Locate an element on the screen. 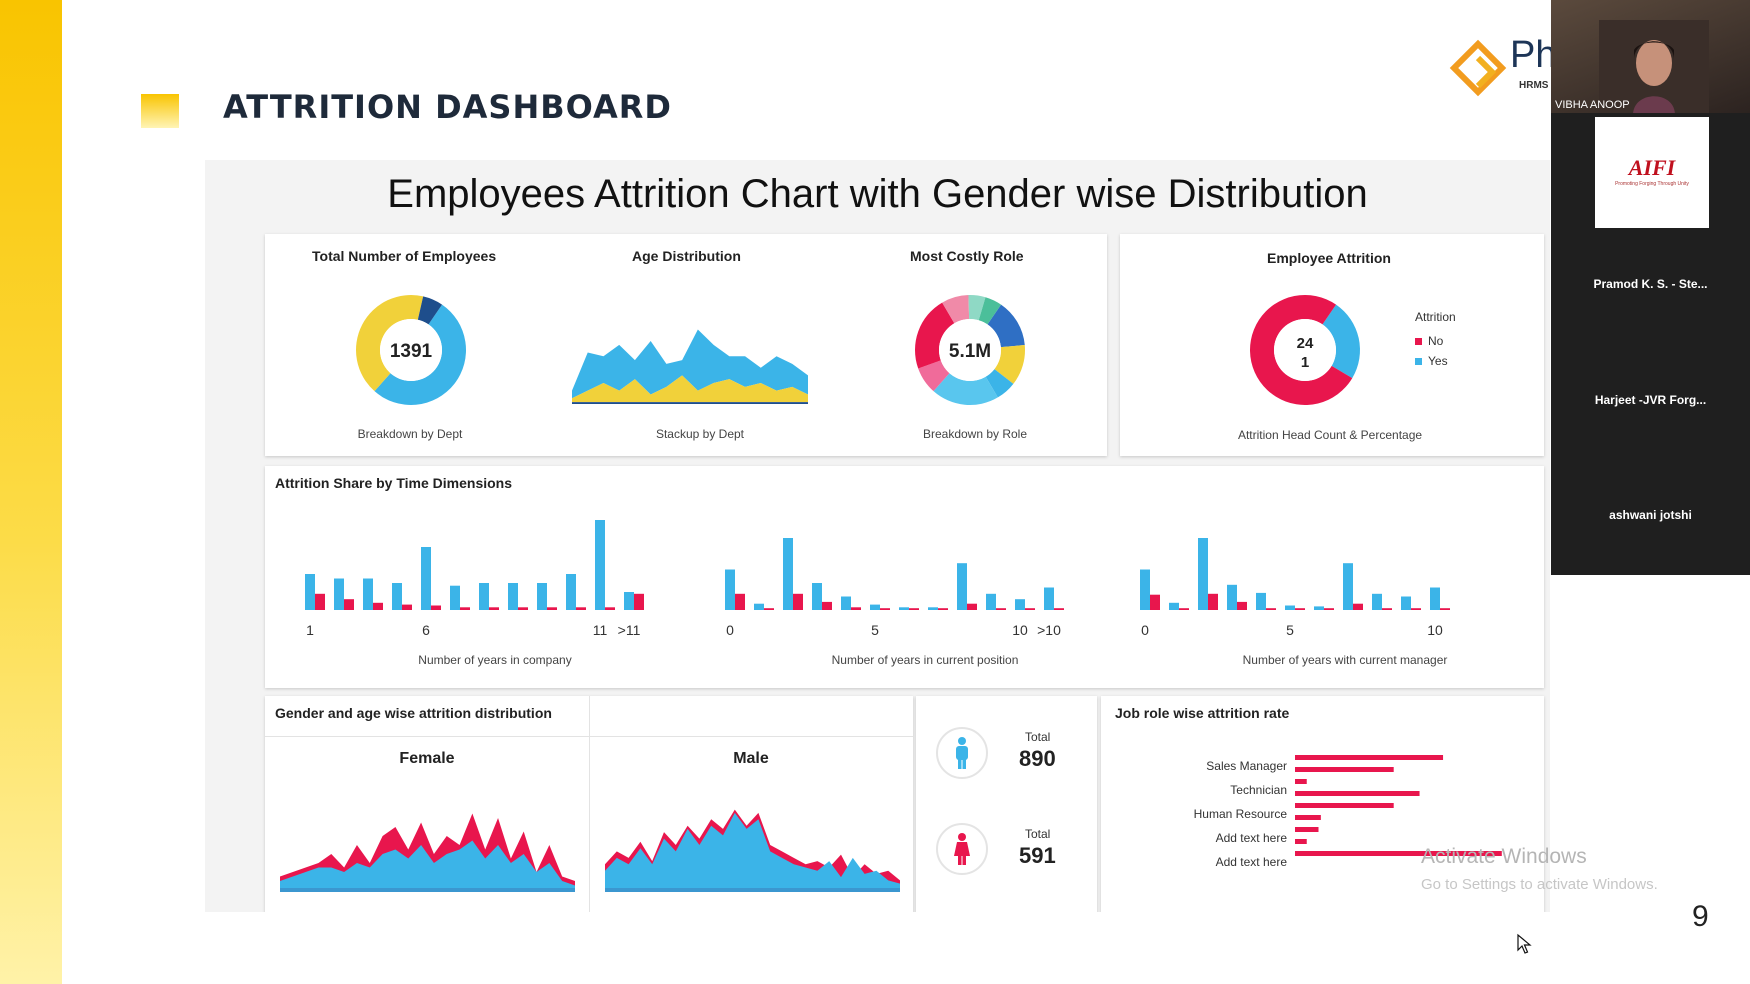  tick-label: 6 is located at coordinates (426, 630).